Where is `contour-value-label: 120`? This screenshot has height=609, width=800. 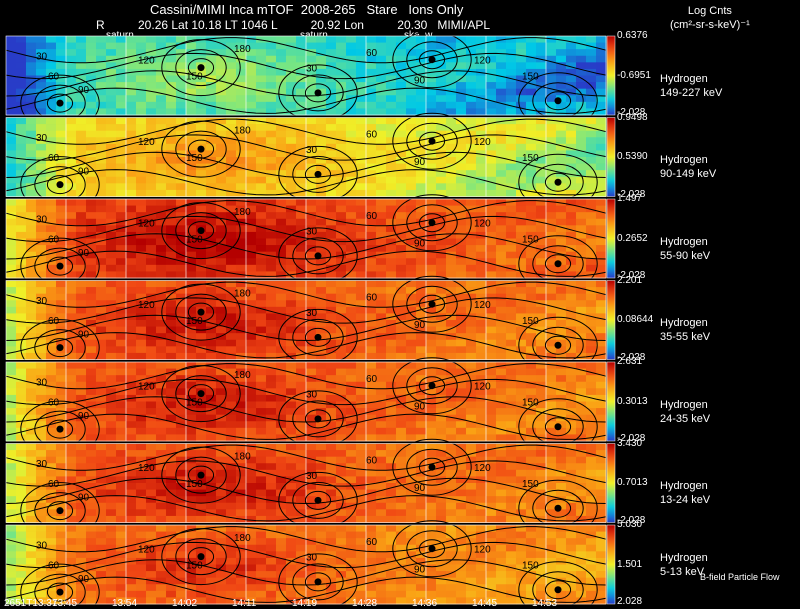
contour-value-label: 120 is located at coordinates (146, 305).